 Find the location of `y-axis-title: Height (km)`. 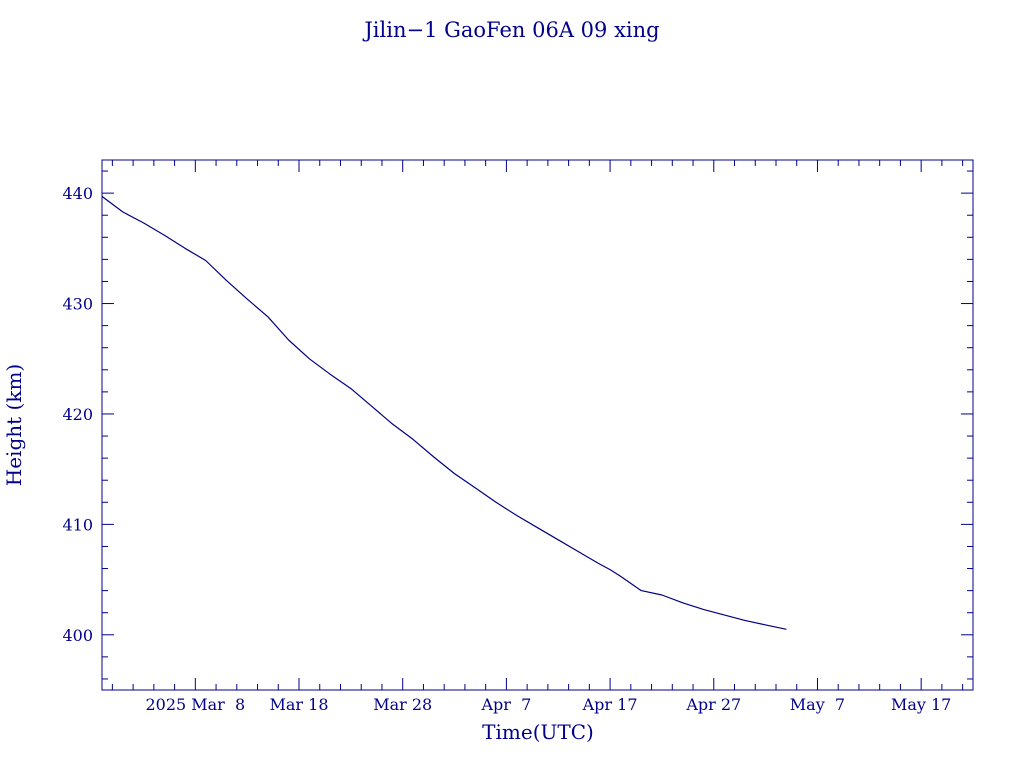

y-axis-title: Height (km) is located at coordinates (14, 425).